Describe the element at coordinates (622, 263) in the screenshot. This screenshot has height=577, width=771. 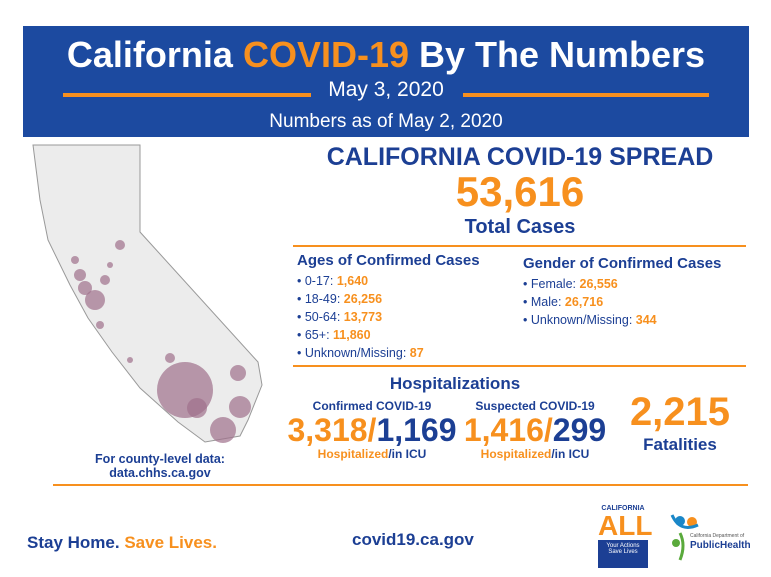
I see `gender-heading: Gender of Confirmed Cases` at that location.